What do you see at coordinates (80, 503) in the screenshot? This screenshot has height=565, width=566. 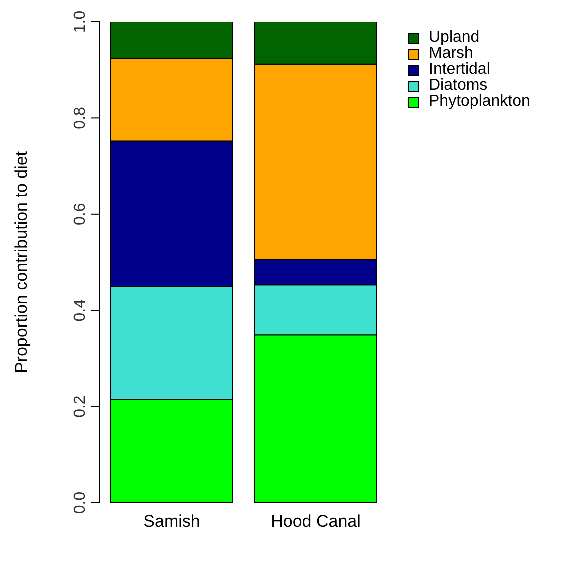 I see `y-tick-label: 0.0` at bounding box center [80, 503].